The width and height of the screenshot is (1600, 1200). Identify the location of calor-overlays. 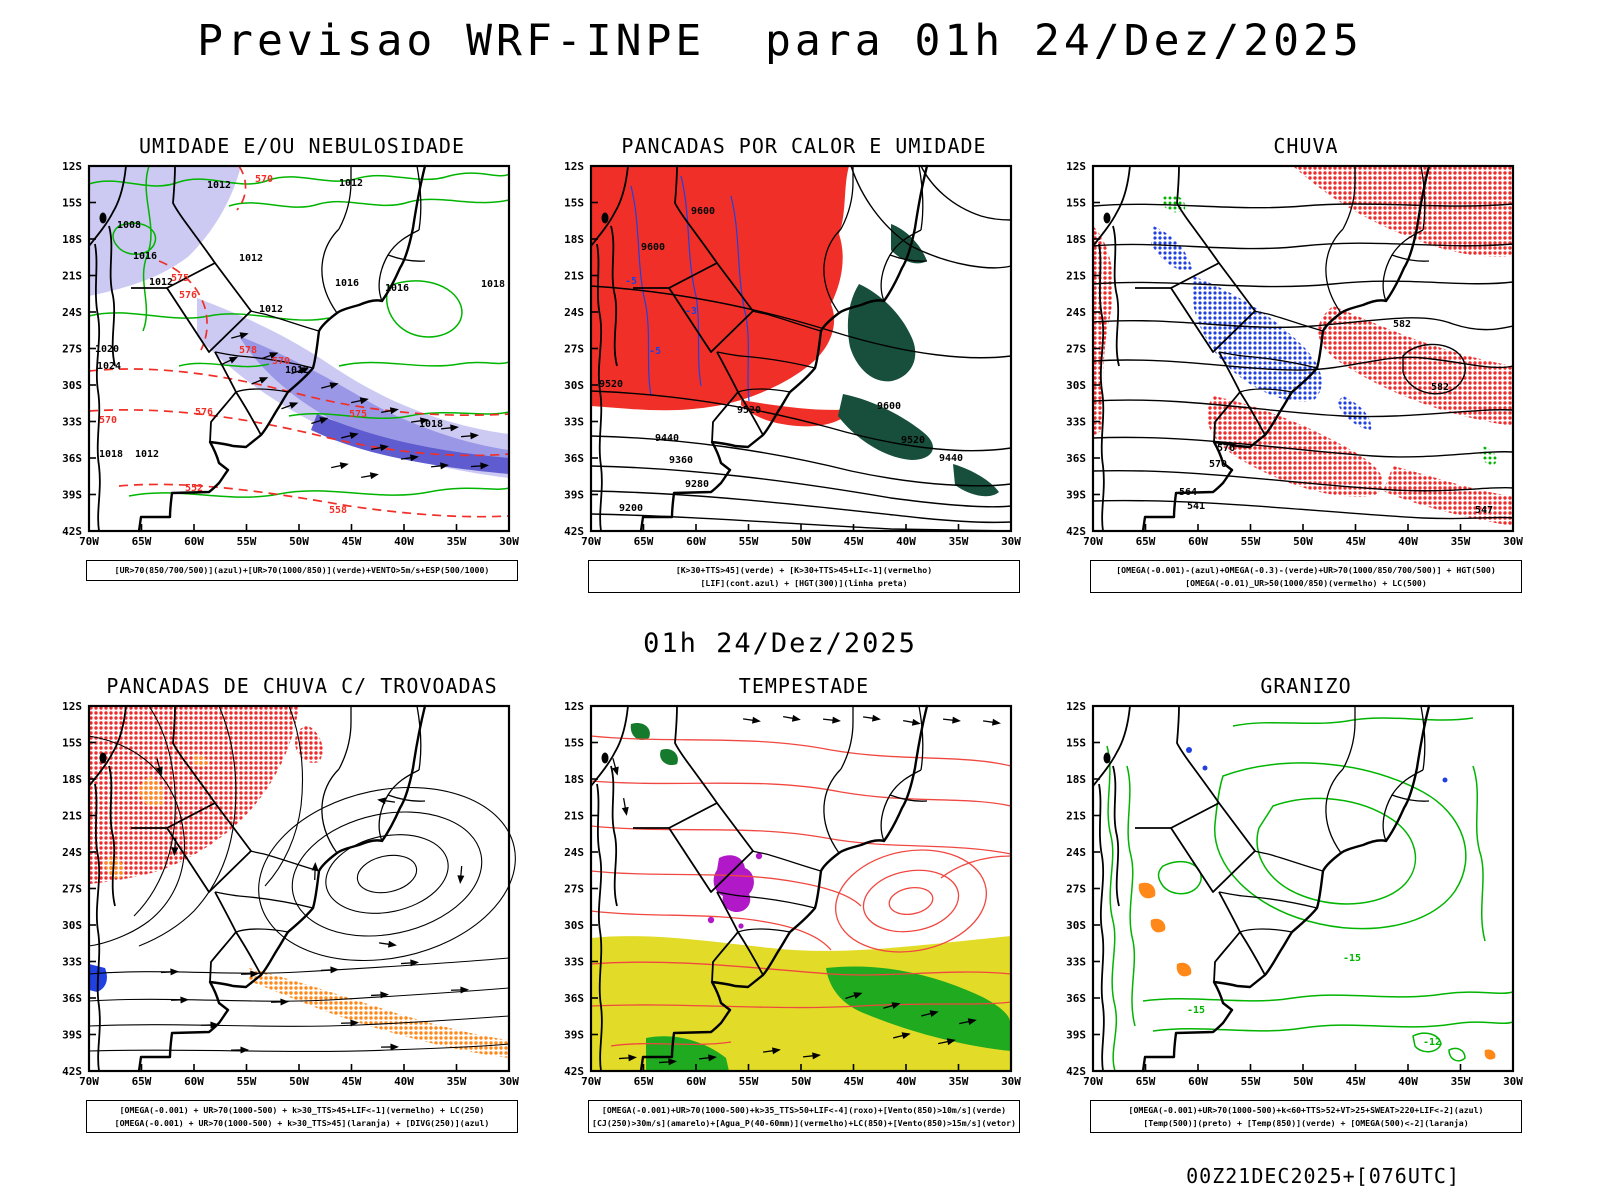
(801, 348).